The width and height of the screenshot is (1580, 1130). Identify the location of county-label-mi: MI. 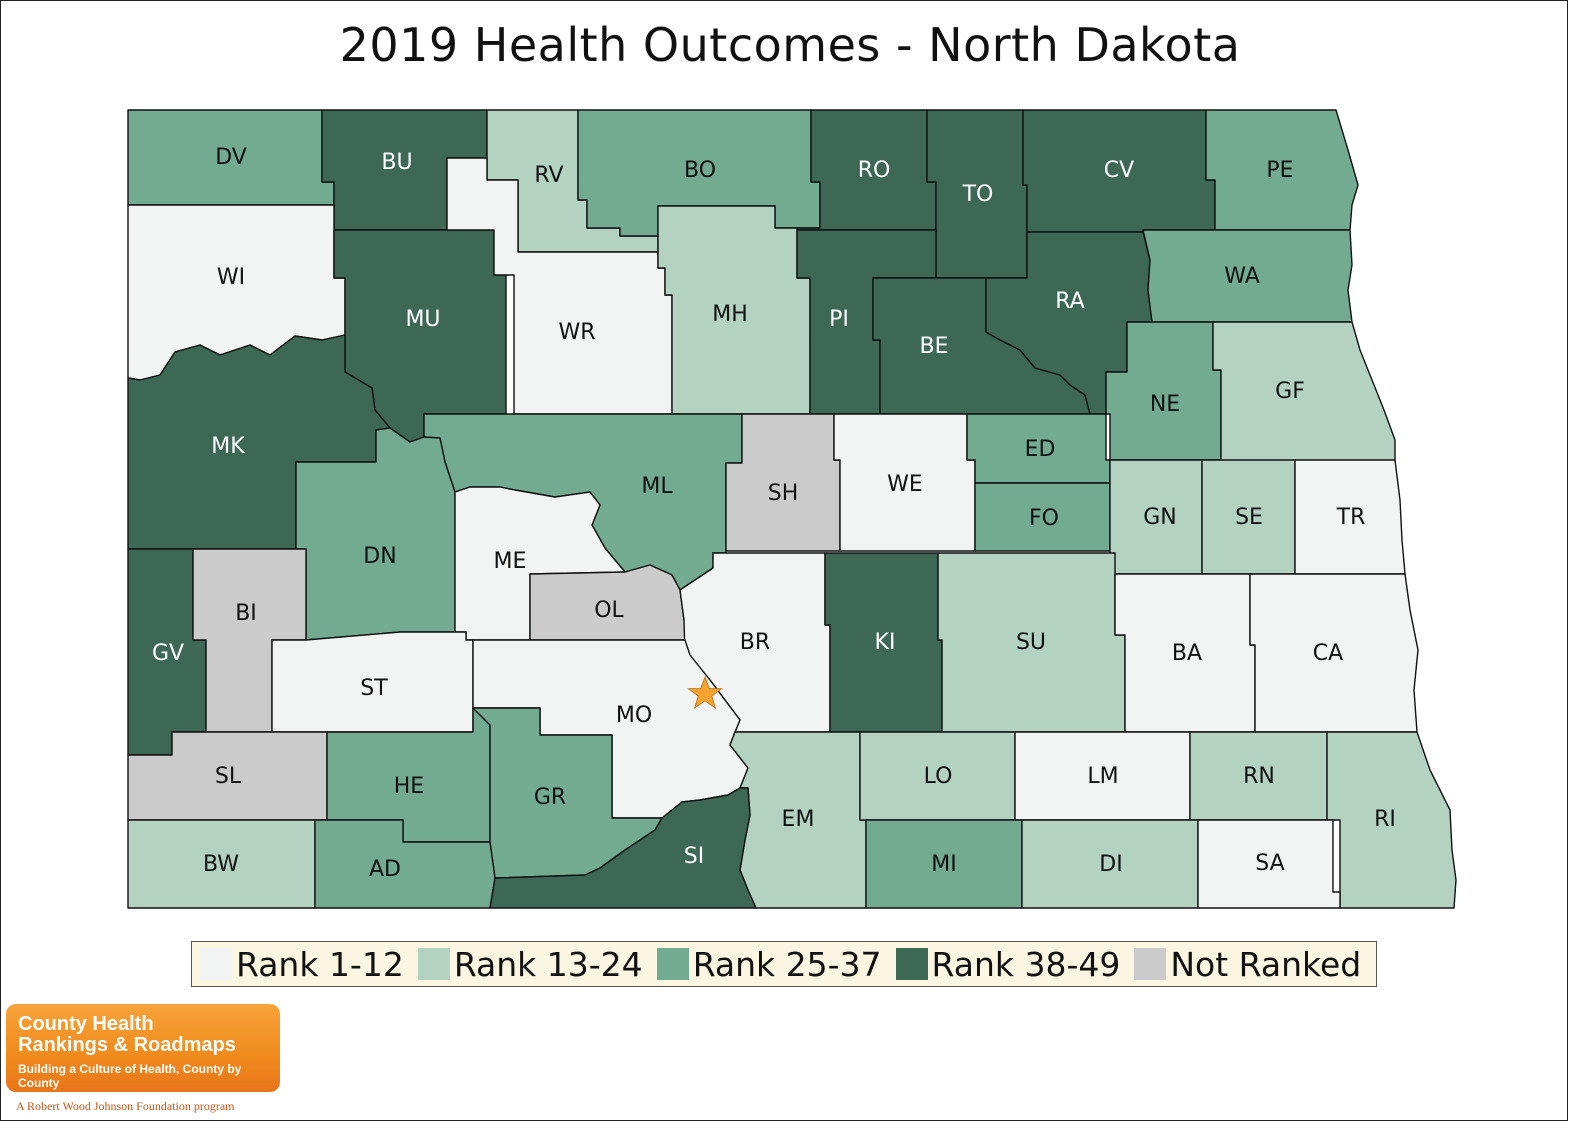
(943, 864).